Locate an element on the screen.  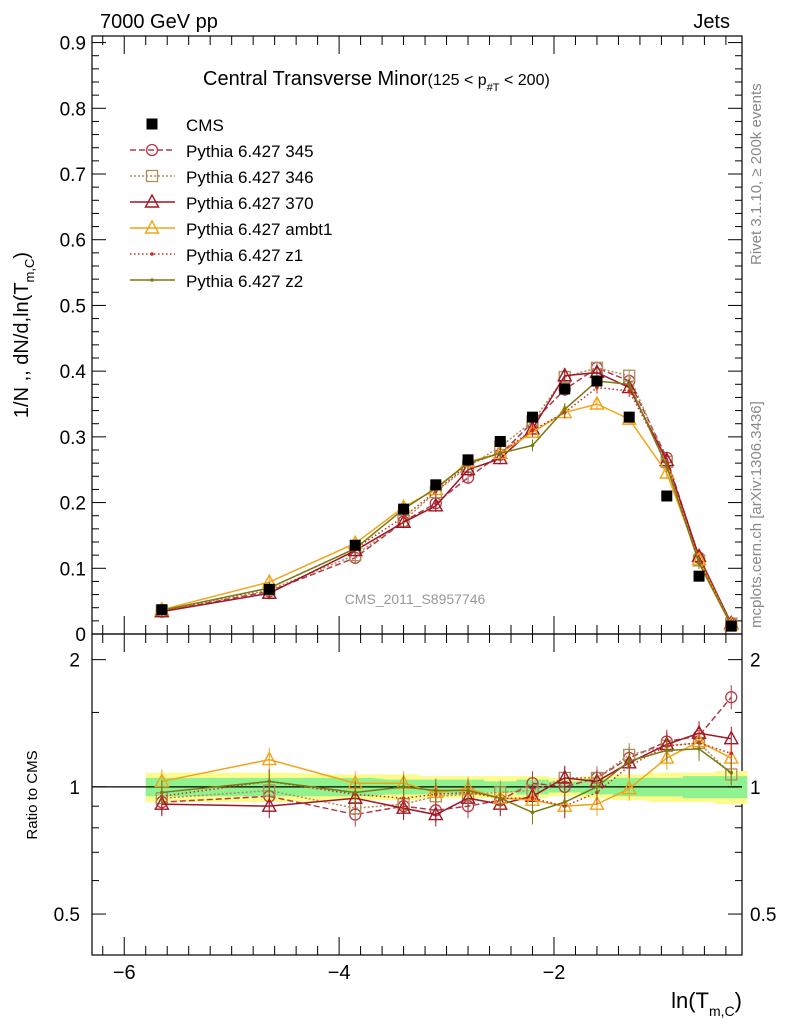
y-tick-label: 0.9 is located at coordinates (73, 44).